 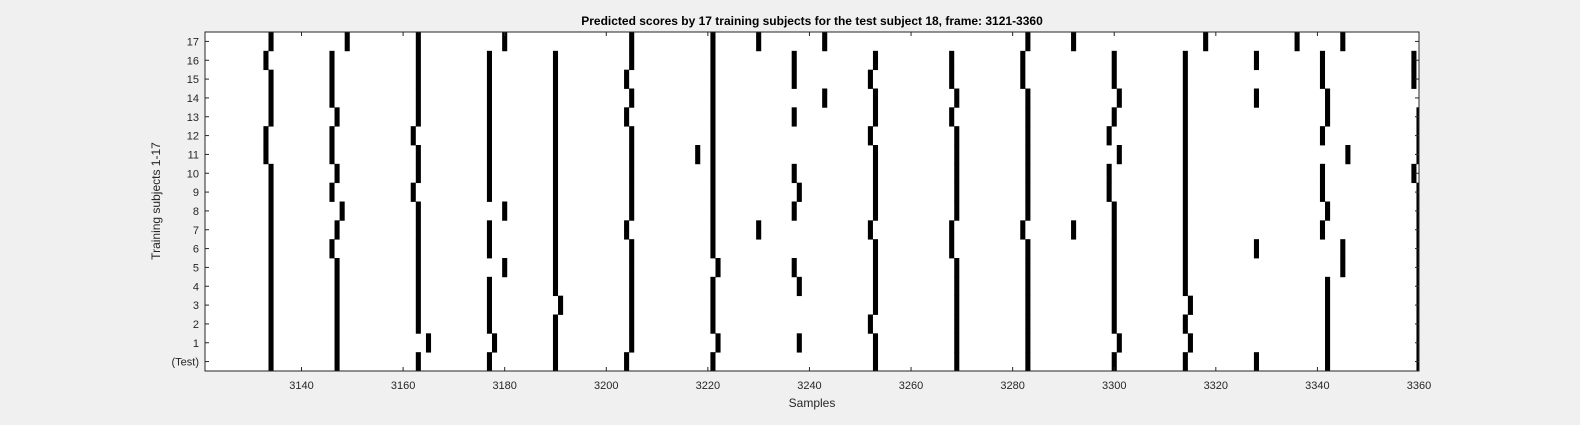 I want to click on y-tick-label: 9, so click(x=196, y=193).